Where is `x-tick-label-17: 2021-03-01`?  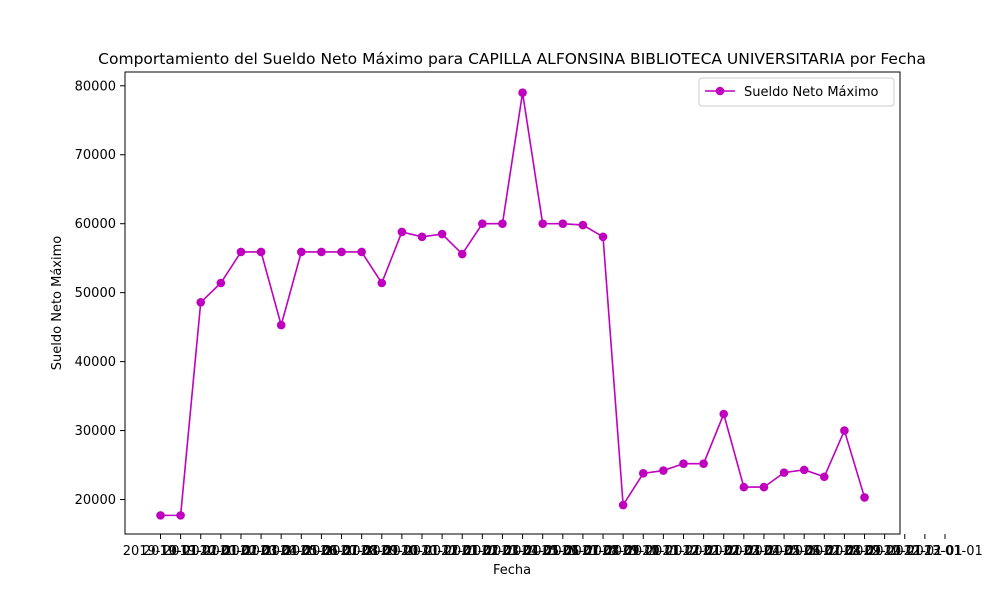 x-tick-label-17: 2021-03-01 is located at coordinates (503, 551).